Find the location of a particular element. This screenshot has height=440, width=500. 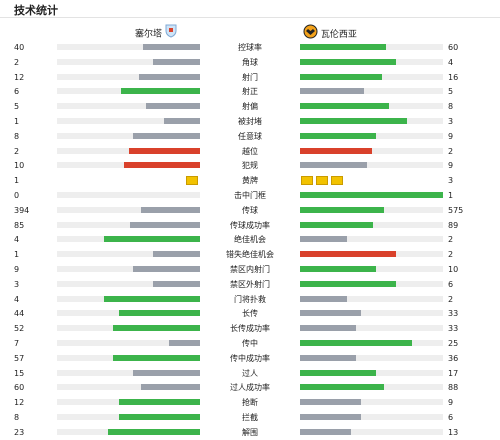

stat-label: 抢断 is located at coordinates (250, 403).